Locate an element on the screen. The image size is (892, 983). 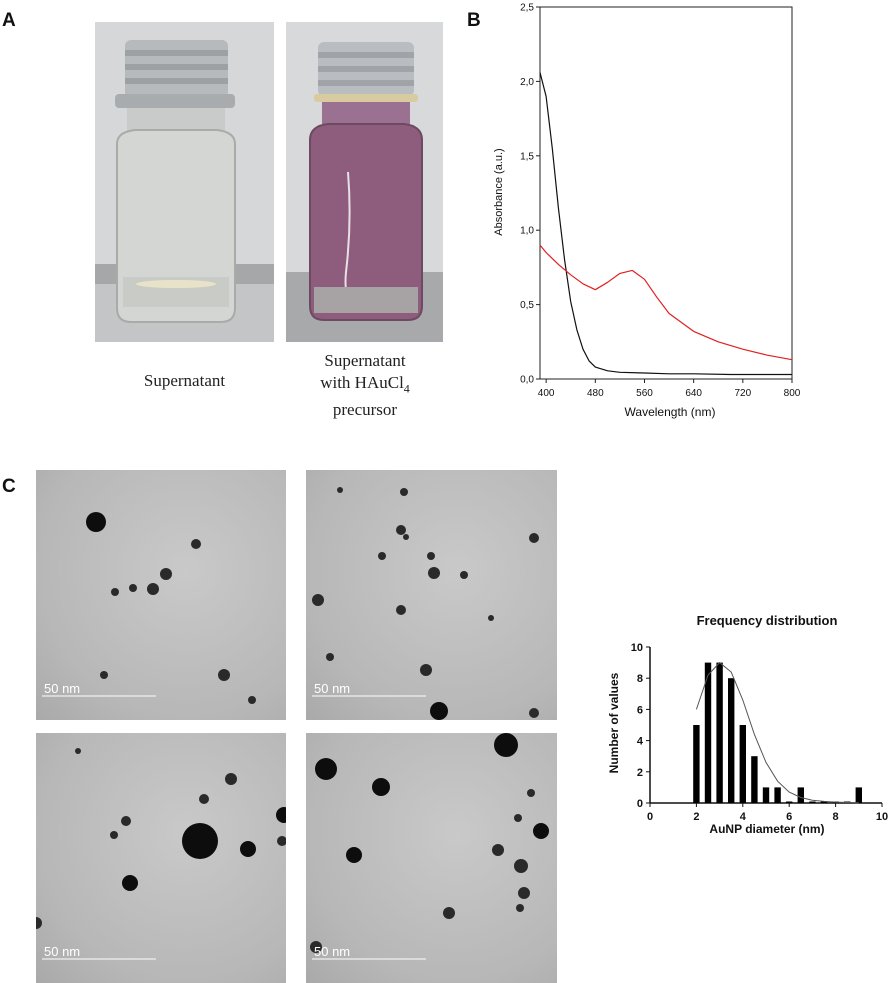
uv-vis-x-tick-label: 400 is located at coordinates (546, 393).